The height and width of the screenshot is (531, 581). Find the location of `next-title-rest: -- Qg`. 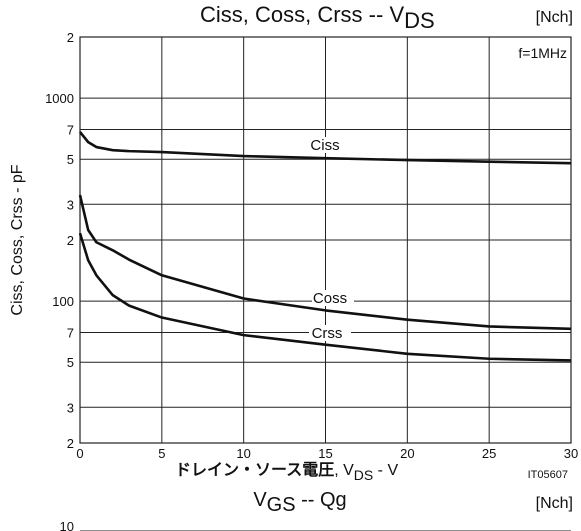

next-title-rest: -- Qg is located at coordinates (321, 500).